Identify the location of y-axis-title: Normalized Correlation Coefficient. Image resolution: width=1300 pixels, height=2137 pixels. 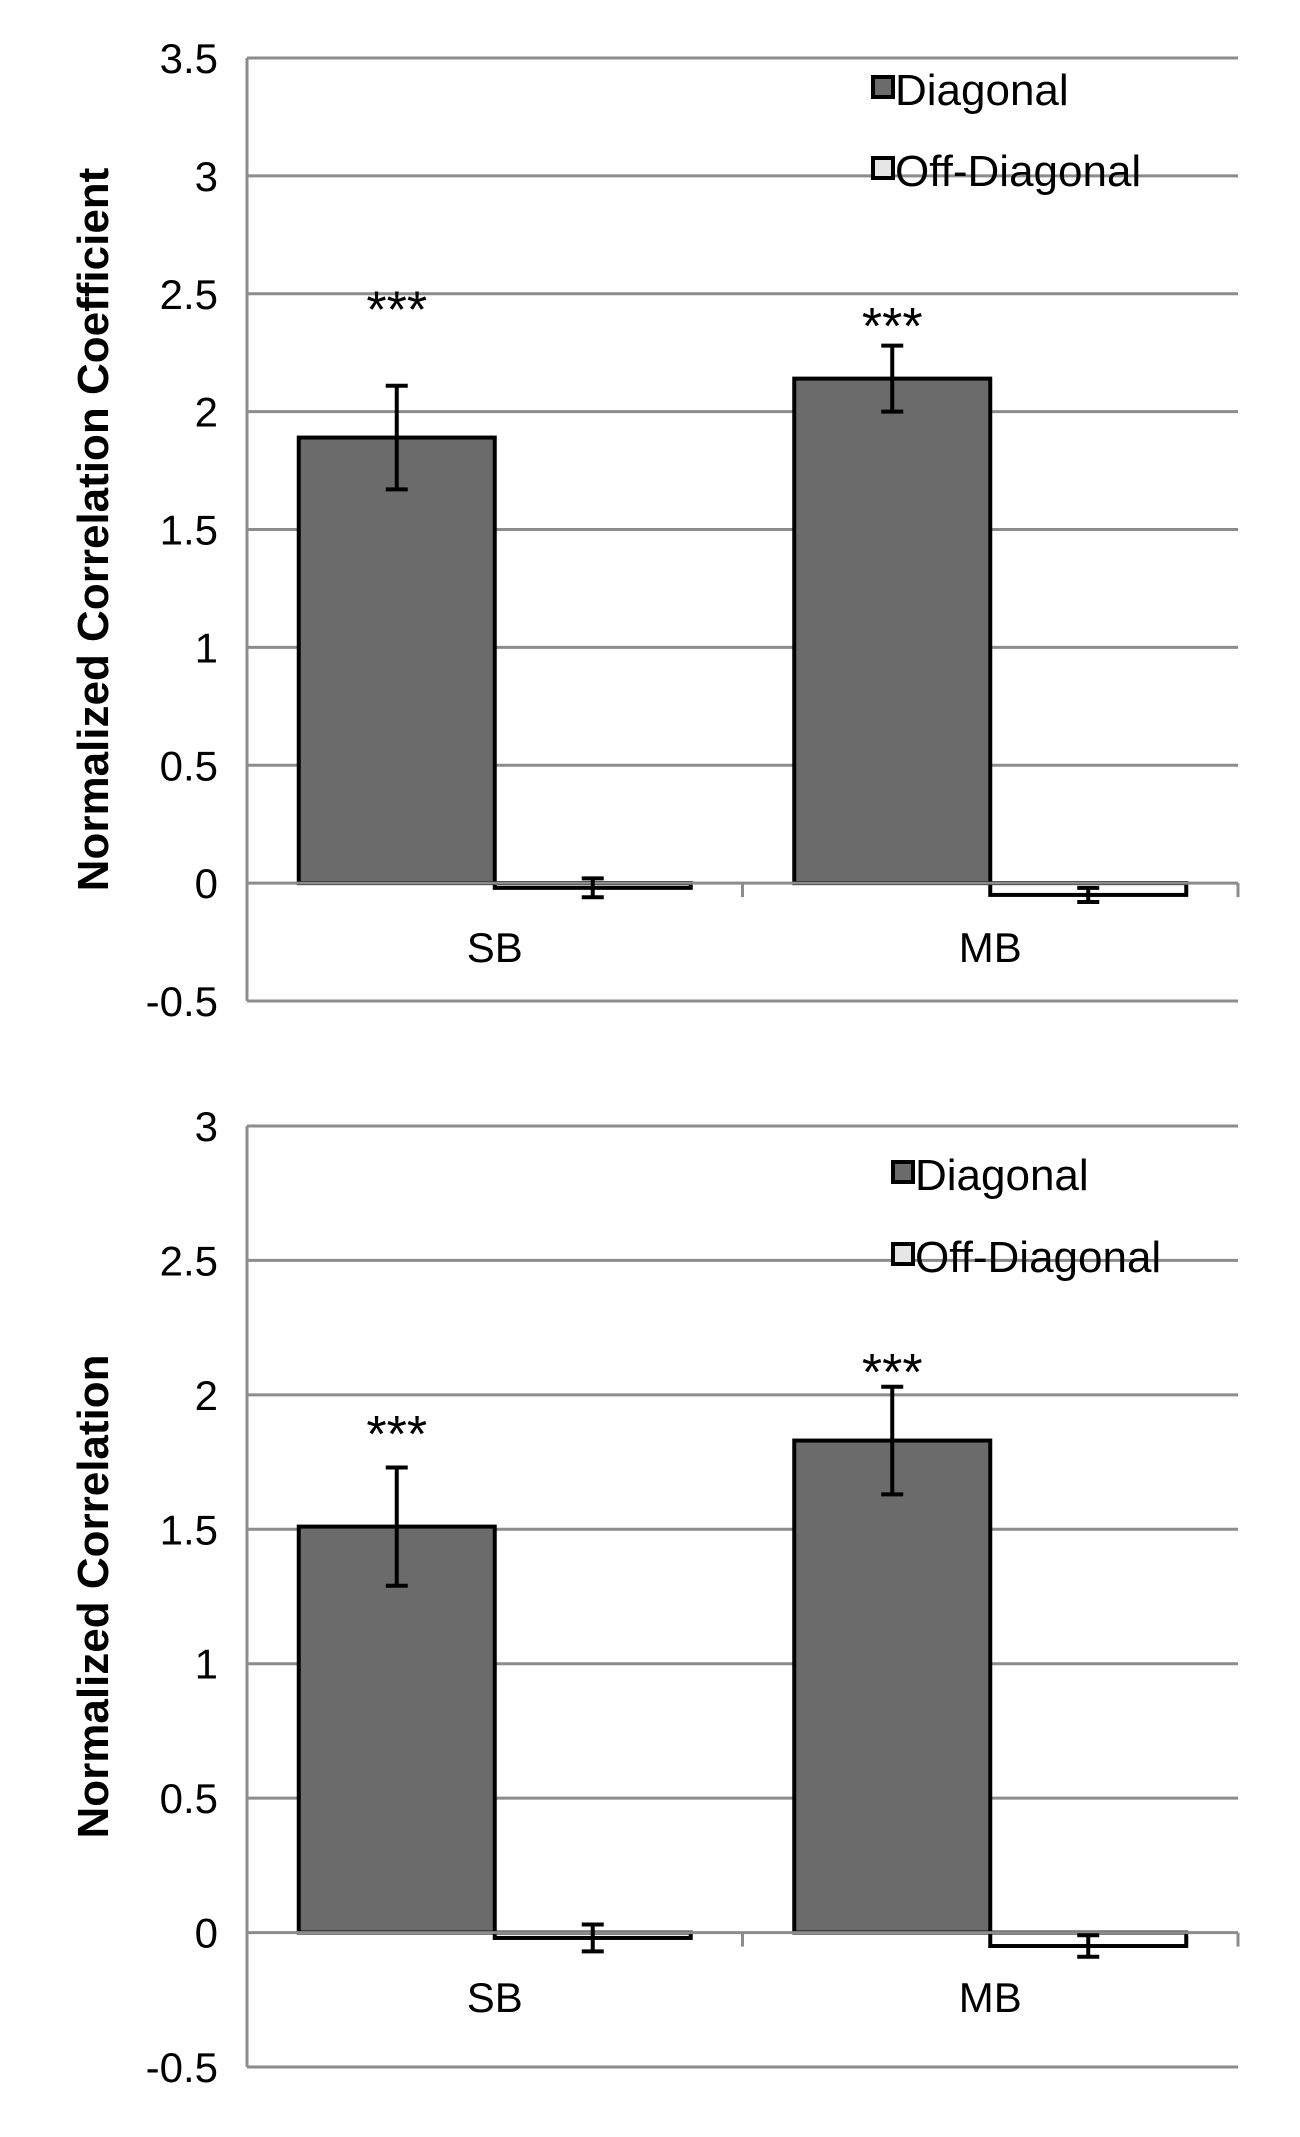
(93, 529).